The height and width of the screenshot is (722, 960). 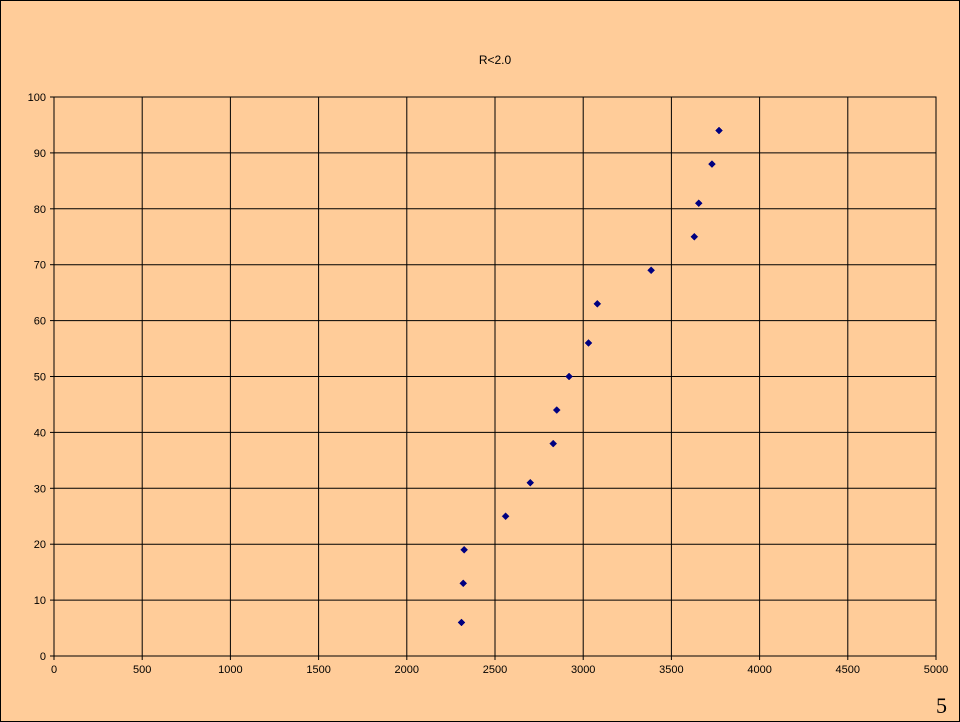 I want to click on y-tick-label: 50, so click(x=40, y=378).